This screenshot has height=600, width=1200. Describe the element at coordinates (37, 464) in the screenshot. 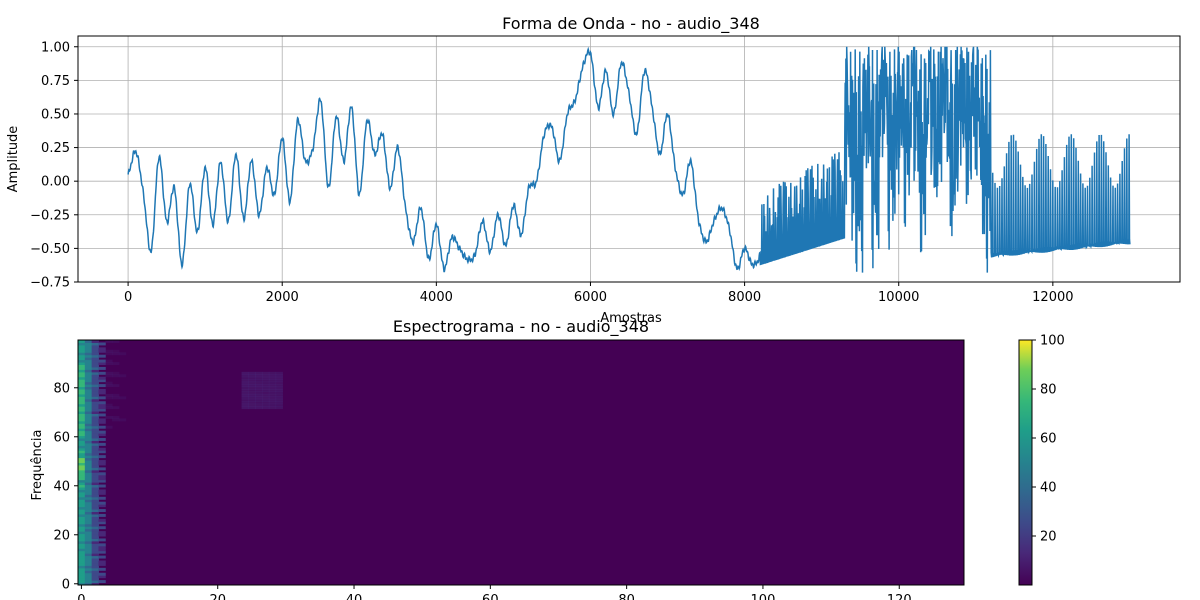

I see `spectrogram-y-label: Frequência` at that location.